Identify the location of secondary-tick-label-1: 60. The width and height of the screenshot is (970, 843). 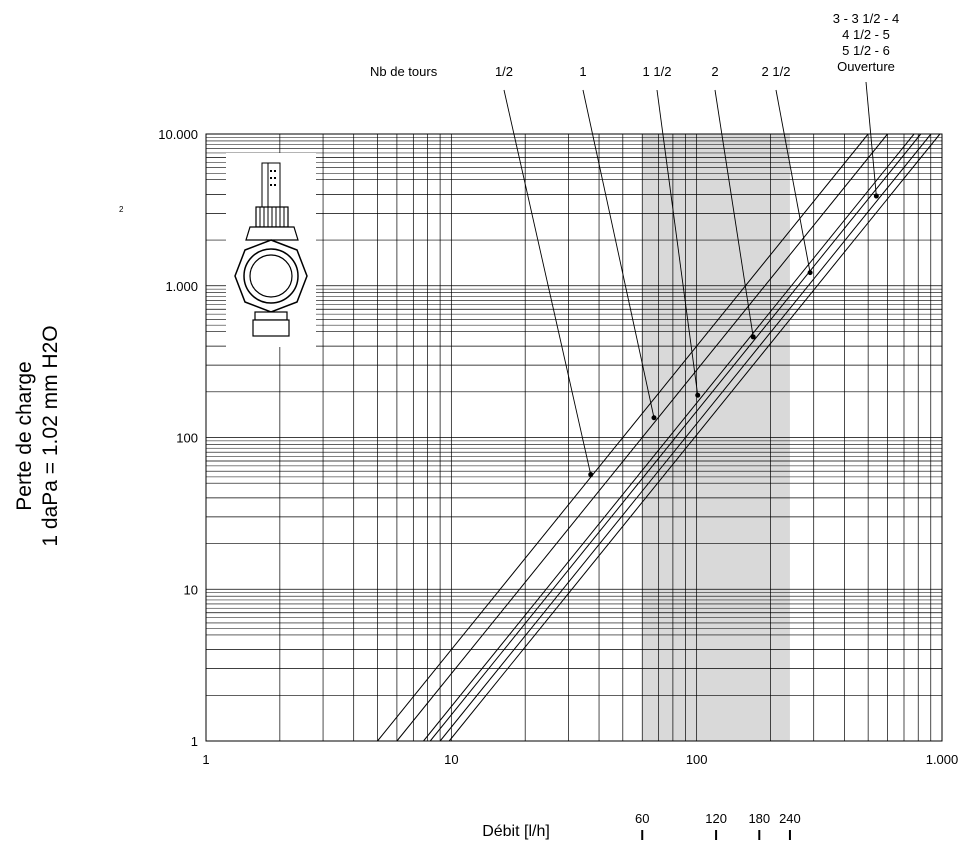
(642, 818).